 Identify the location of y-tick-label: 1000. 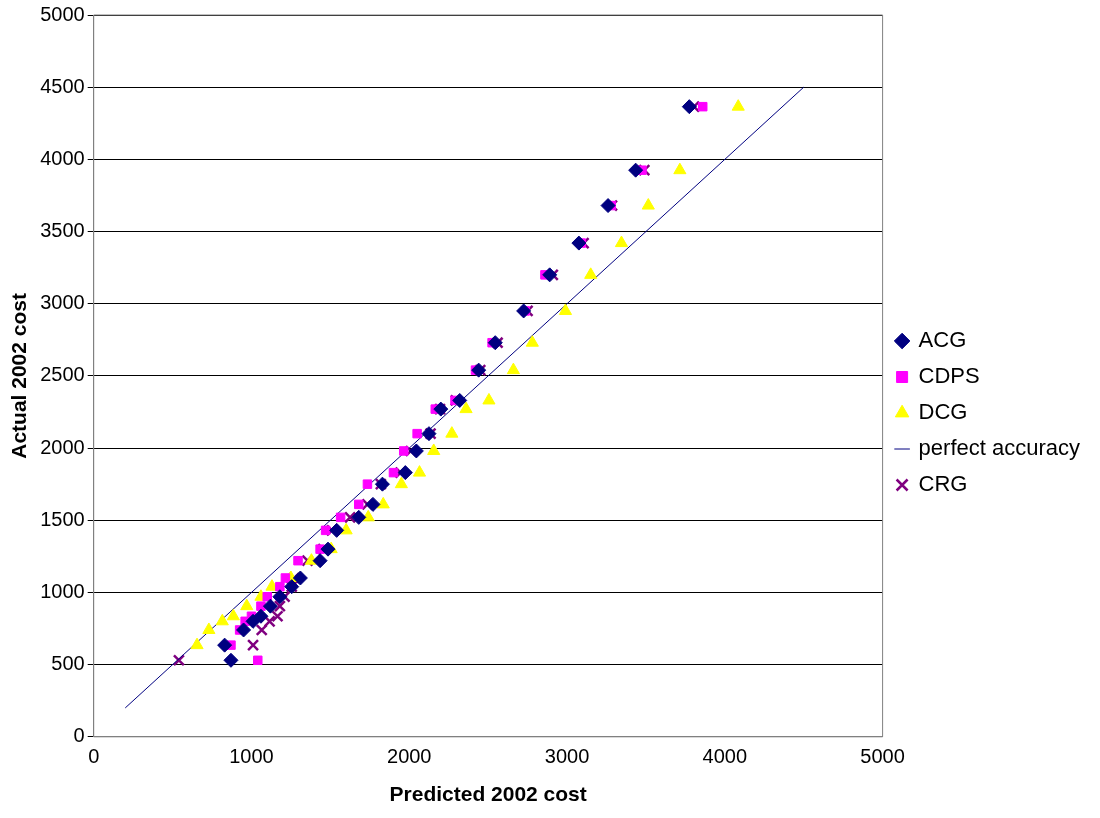
(62, 590).